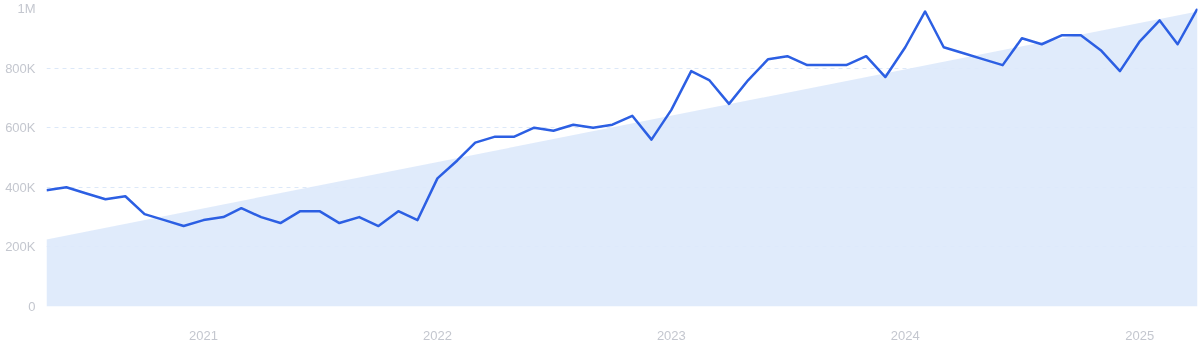  I want to click on y-tick-label: 200K, so click(20, 247).